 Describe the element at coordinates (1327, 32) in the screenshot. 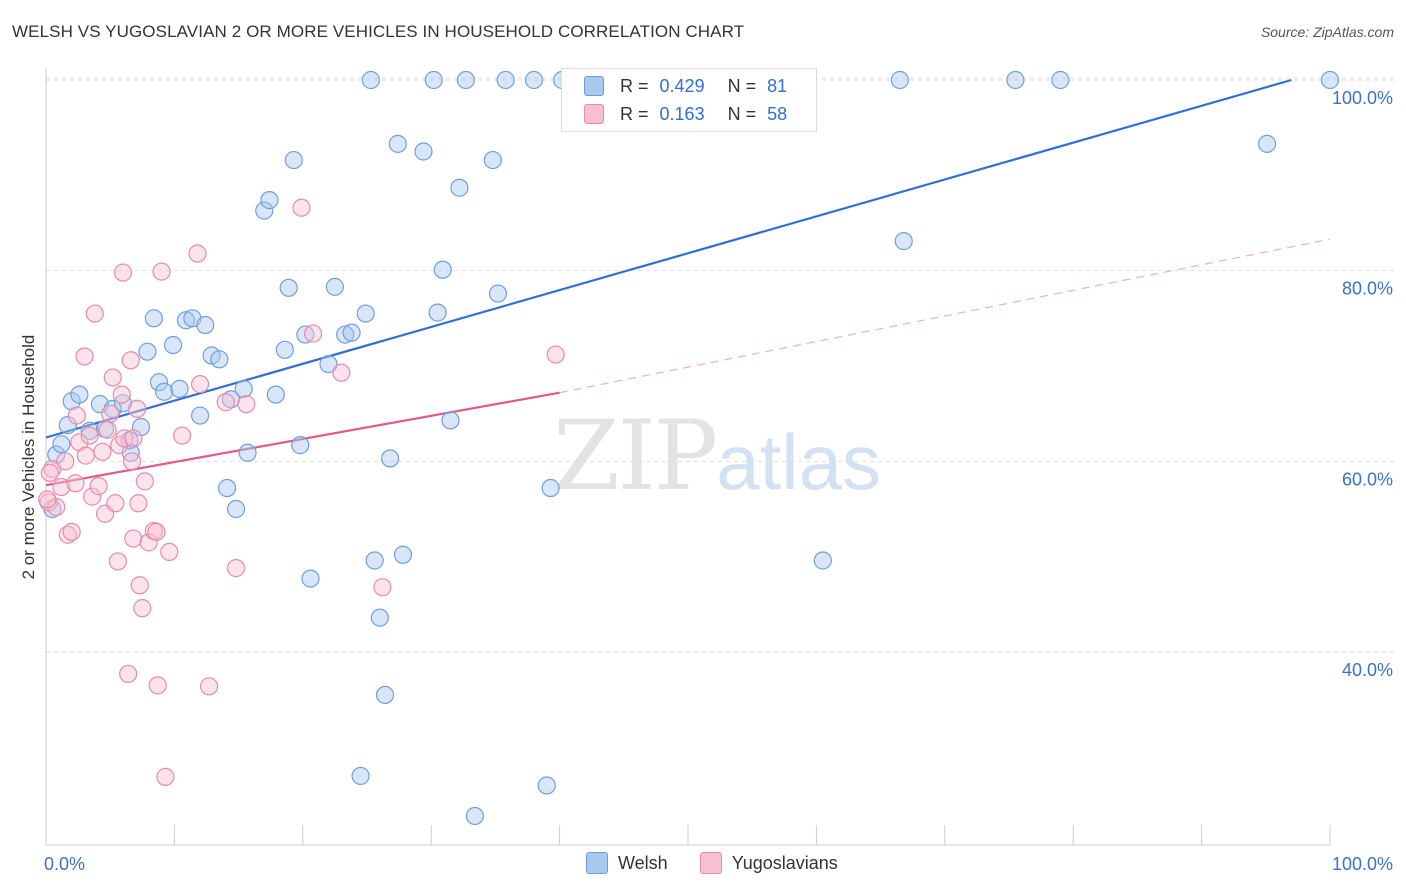

I see `source-label: Source: ZipAtlas.com` at that location.